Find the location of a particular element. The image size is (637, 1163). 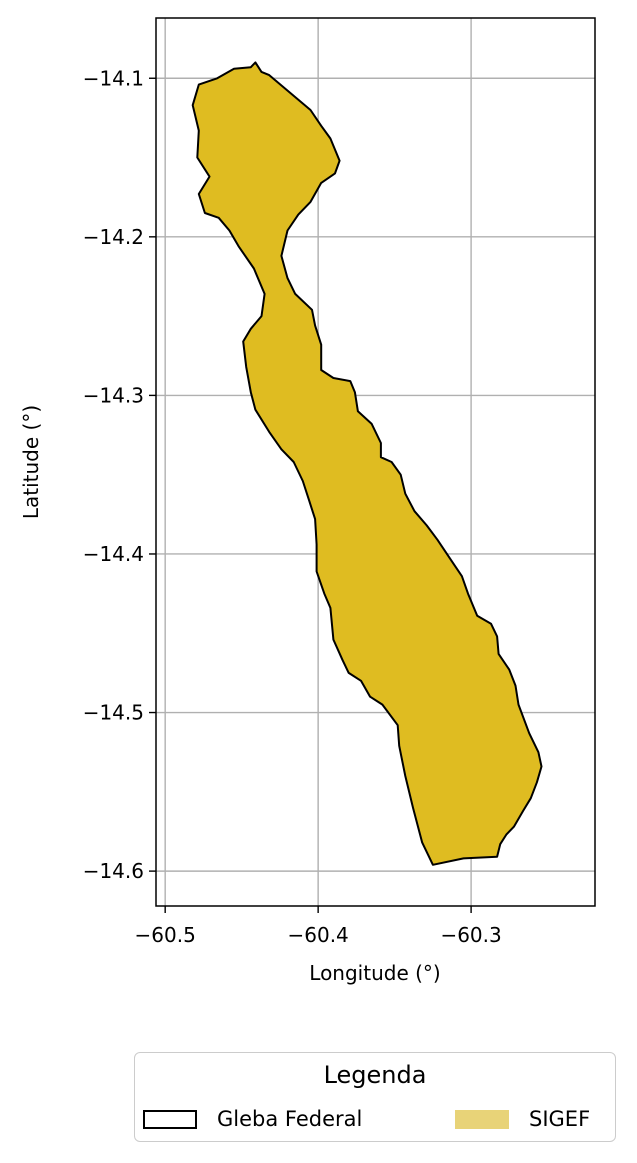

x-tick-label: −60.5 is located at coordinates (165, 935).